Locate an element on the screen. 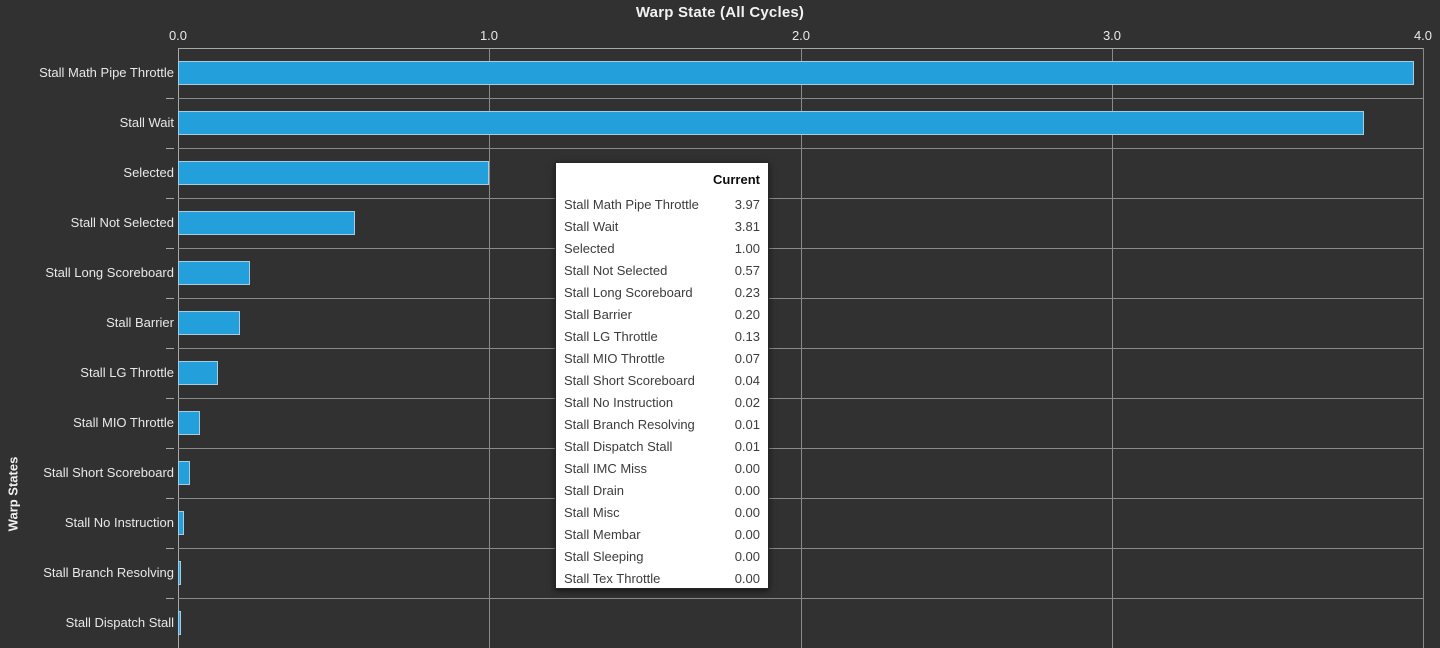 Image resolution: width=1440 pixels, height=648 pixels. tooltip-row-value: 0.13 is located at coordinates (747, 336).